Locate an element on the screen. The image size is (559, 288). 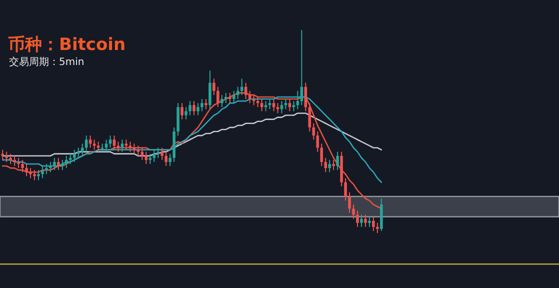
text: 交易周期：5min is located at coordinates (46, 62).